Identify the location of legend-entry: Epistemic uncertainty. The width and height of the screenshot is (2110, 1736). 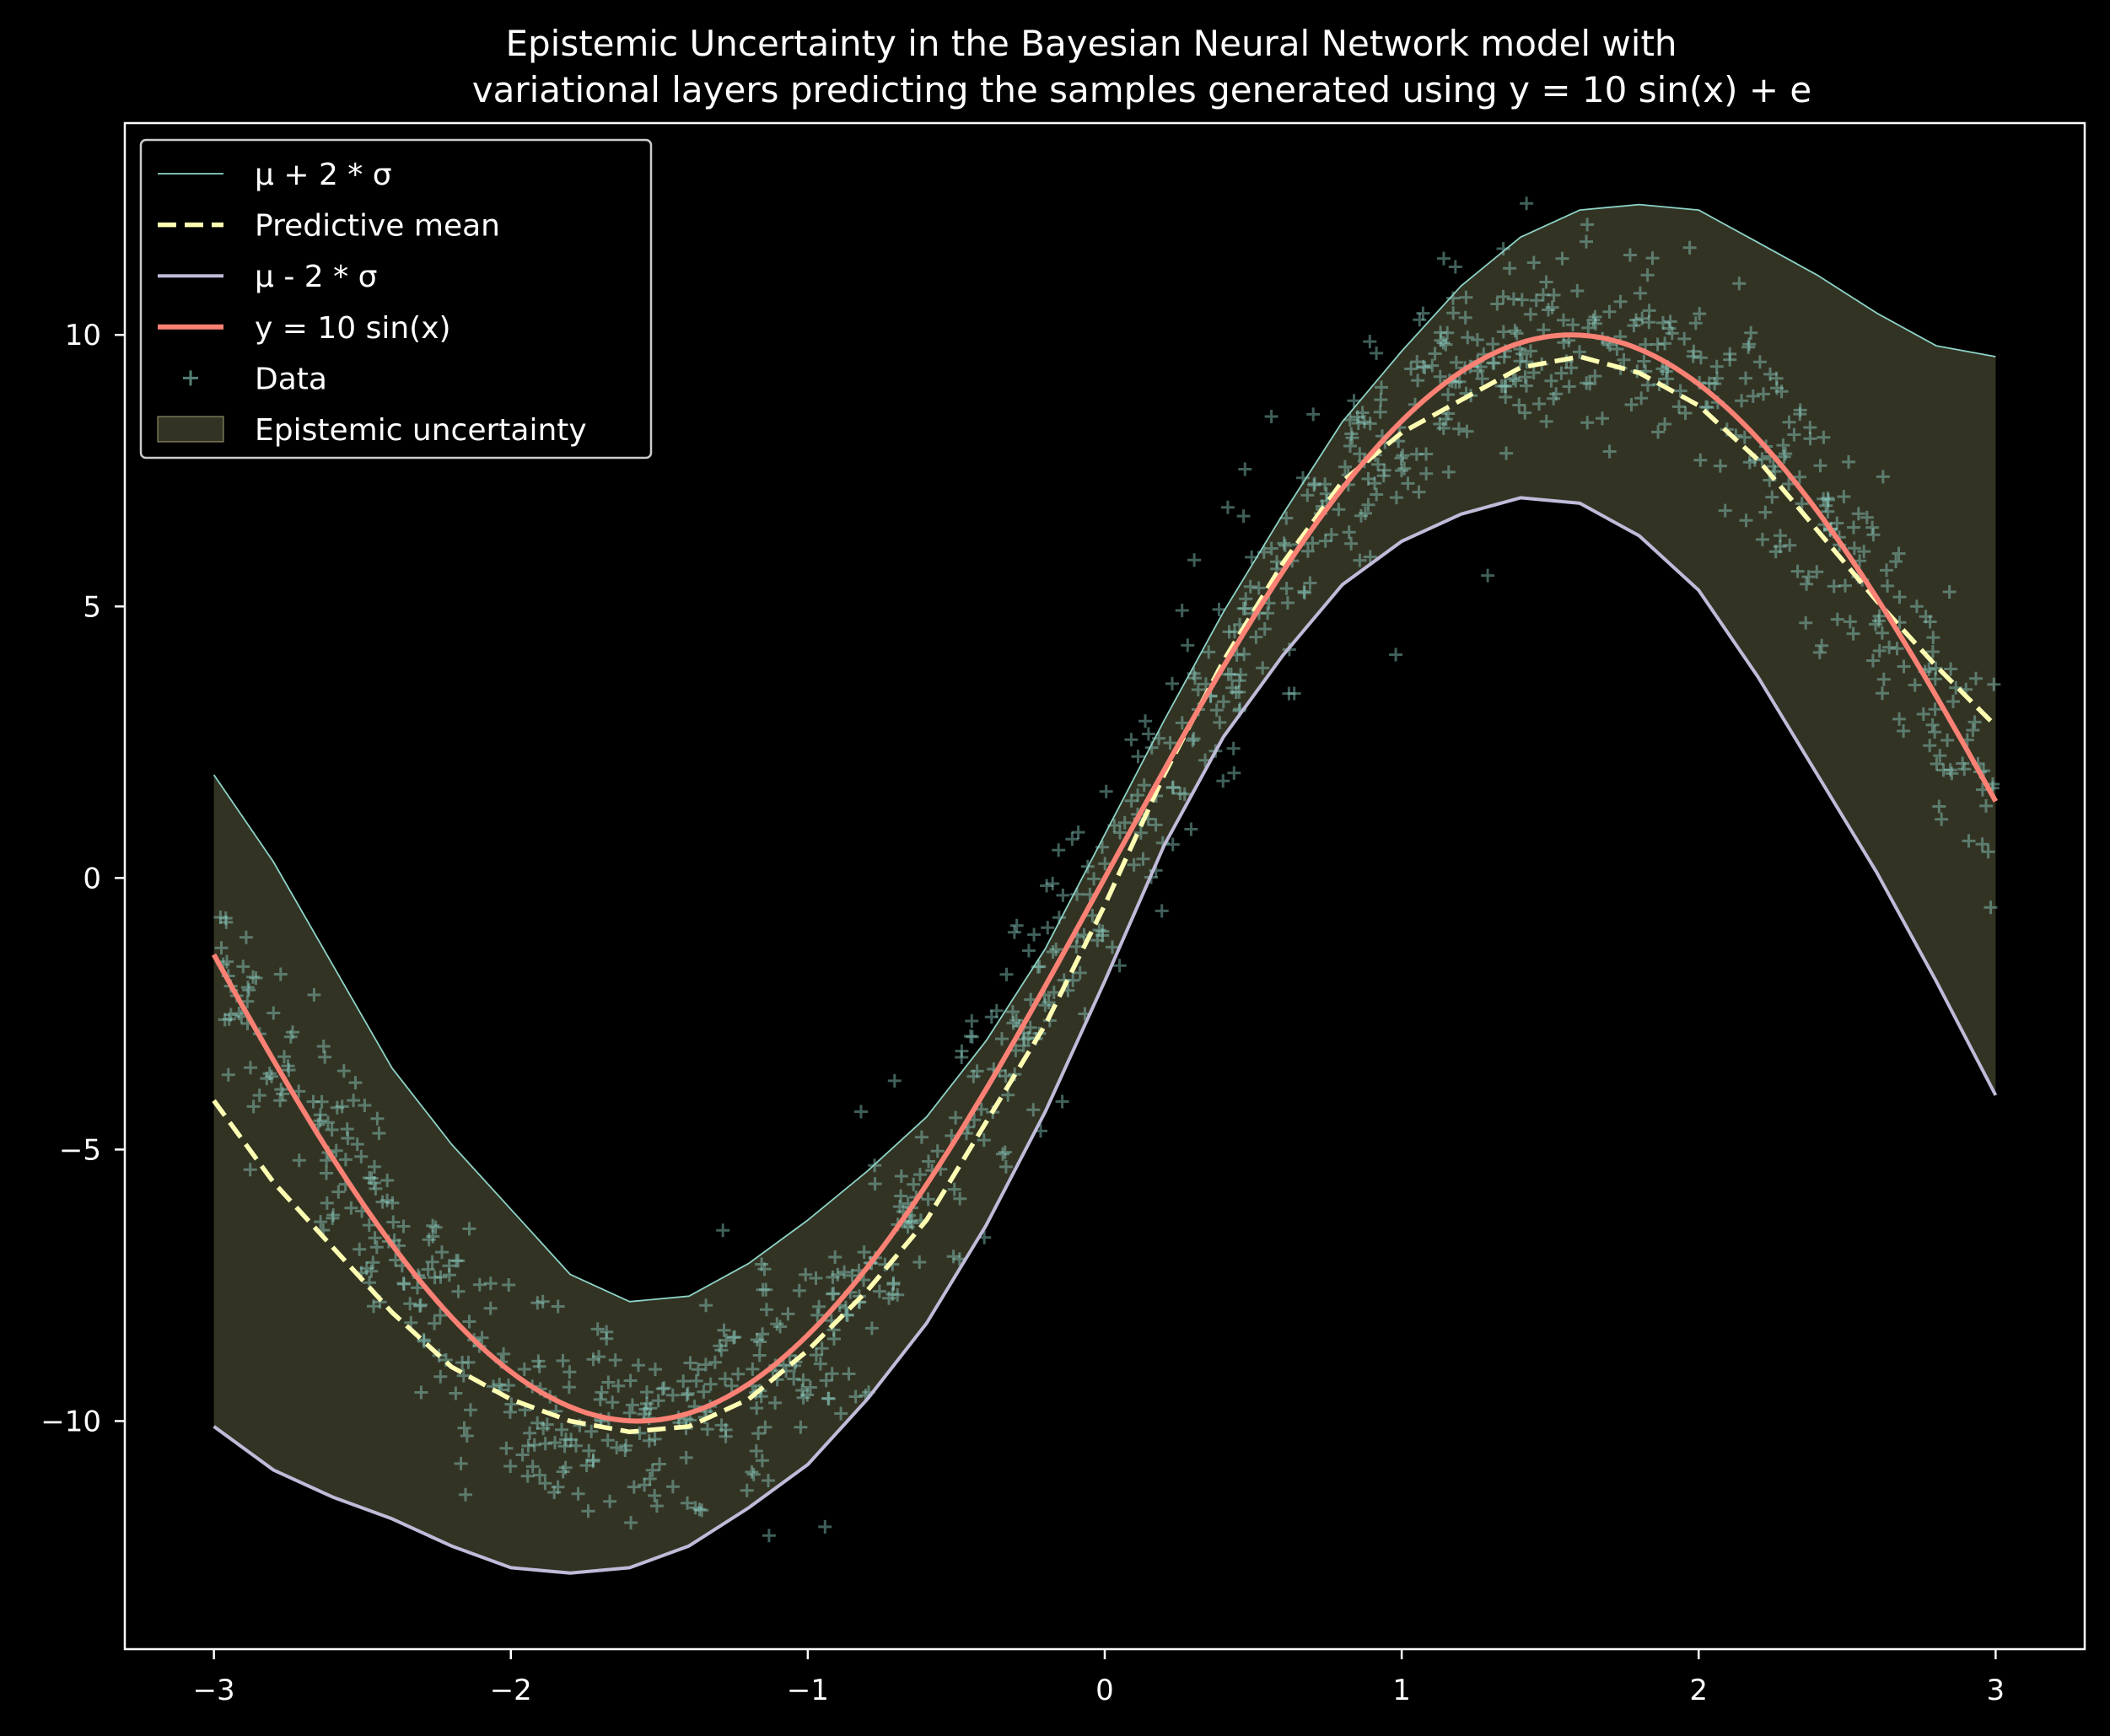
(372, 430).